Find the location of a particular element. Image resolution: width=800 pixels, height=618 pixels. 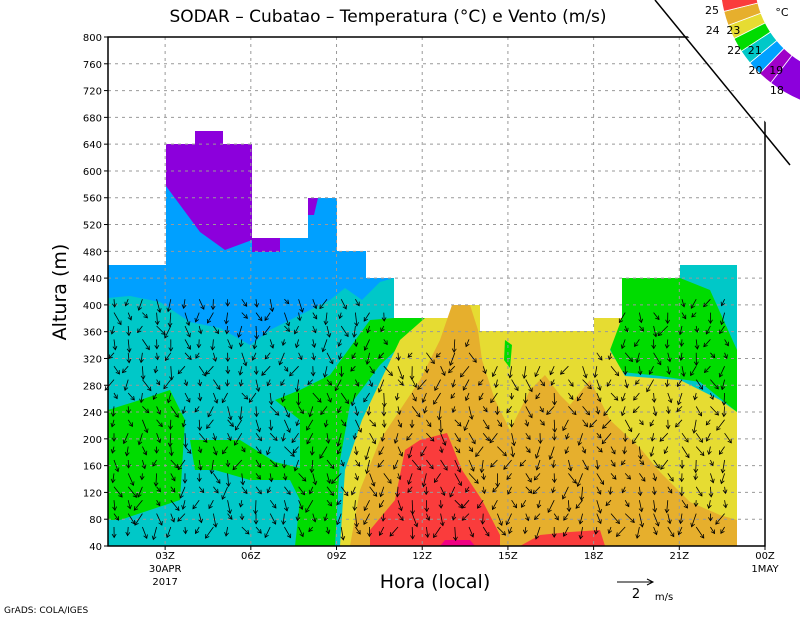

y-tick-label: 600 is located at coordinates (92, 172).